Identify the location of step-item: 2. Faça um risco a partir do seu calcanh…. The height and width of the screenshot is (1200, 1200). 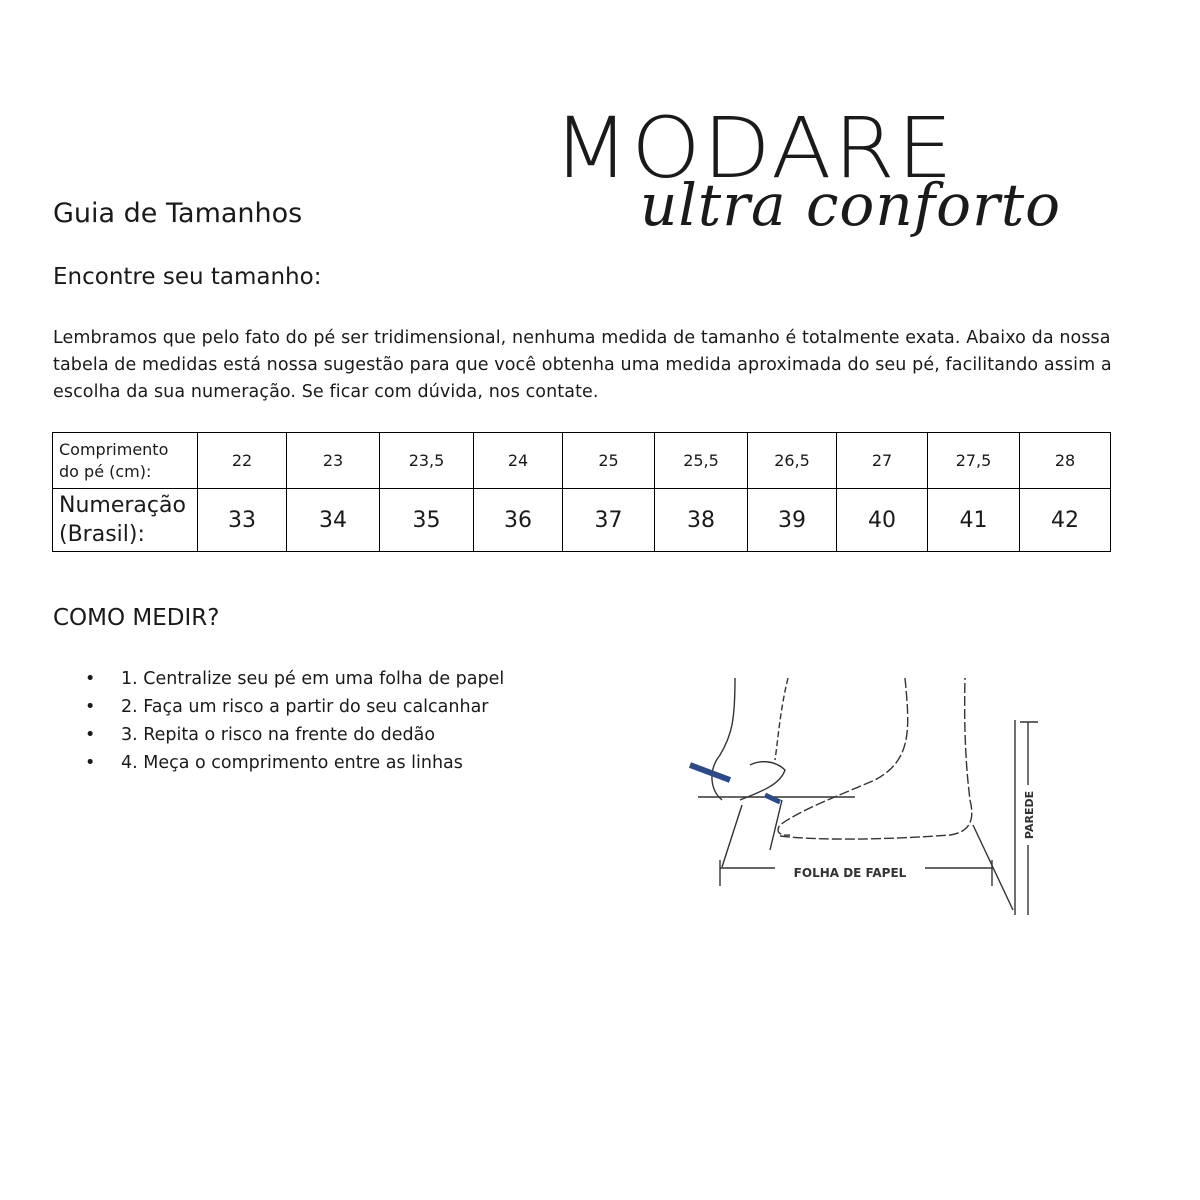
(294, 707).